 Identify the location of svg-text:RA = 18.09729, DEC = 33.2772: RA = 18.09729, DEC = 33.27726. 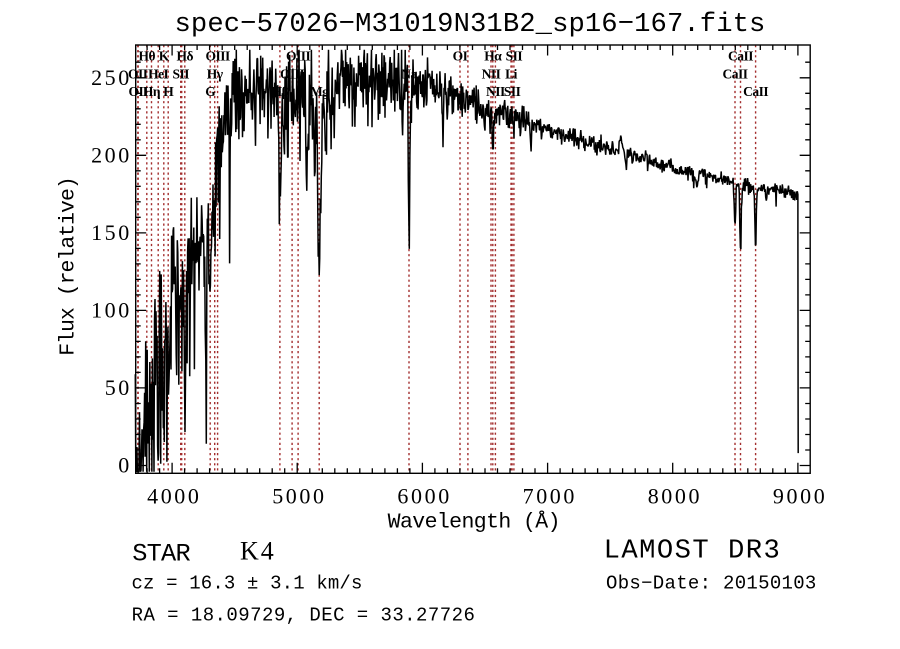
(304, 616).